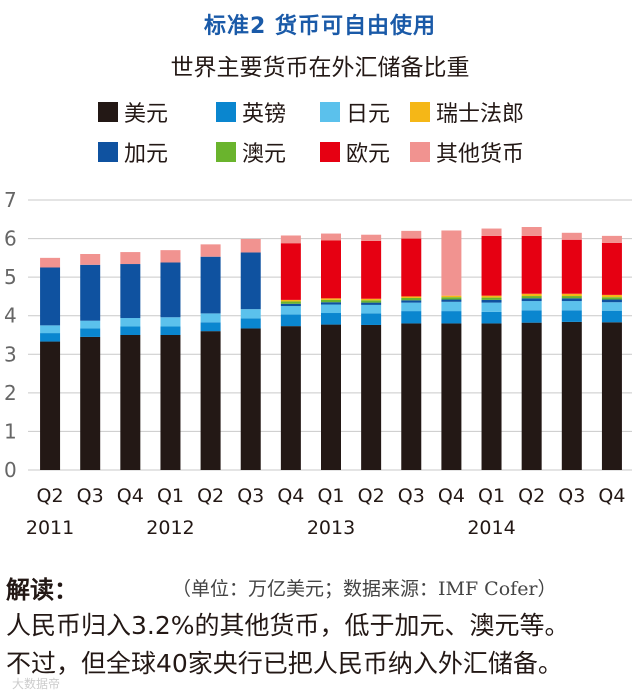 Image resolution: width=640 pixels, height=696 pixels. Describe the element at coordinates (420, 112) in the screenshot. I see `legend-swatch-chf` at that location.